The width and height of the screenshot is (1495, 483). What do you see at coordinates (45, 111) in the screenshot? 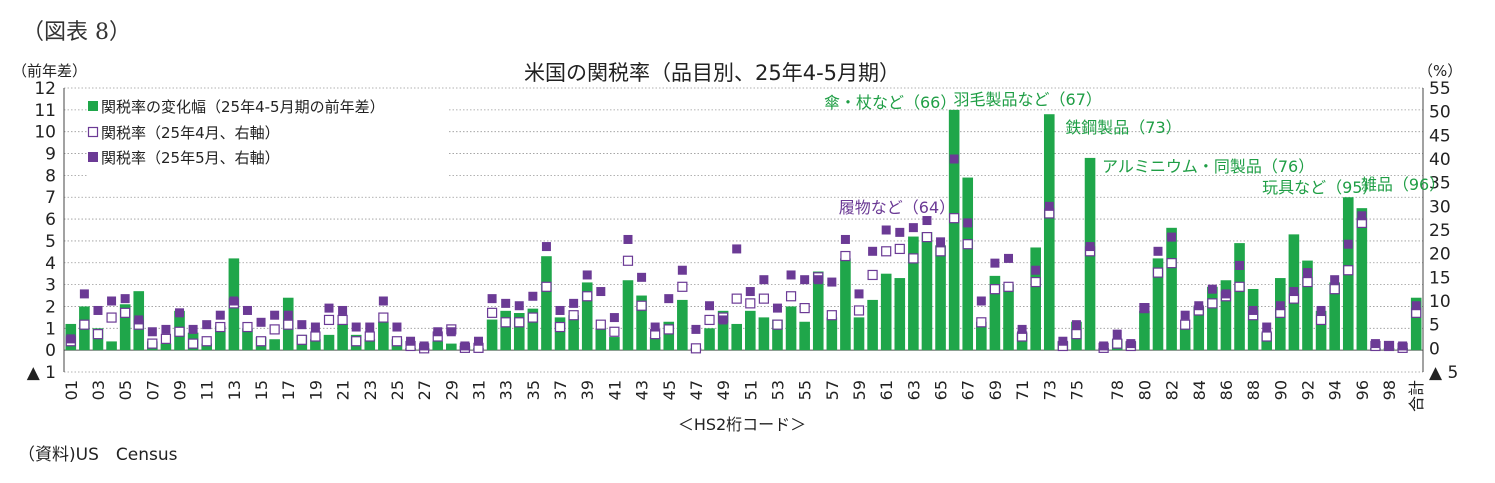
I see `left-tick-label: 11` at bounding box center [45, 111].